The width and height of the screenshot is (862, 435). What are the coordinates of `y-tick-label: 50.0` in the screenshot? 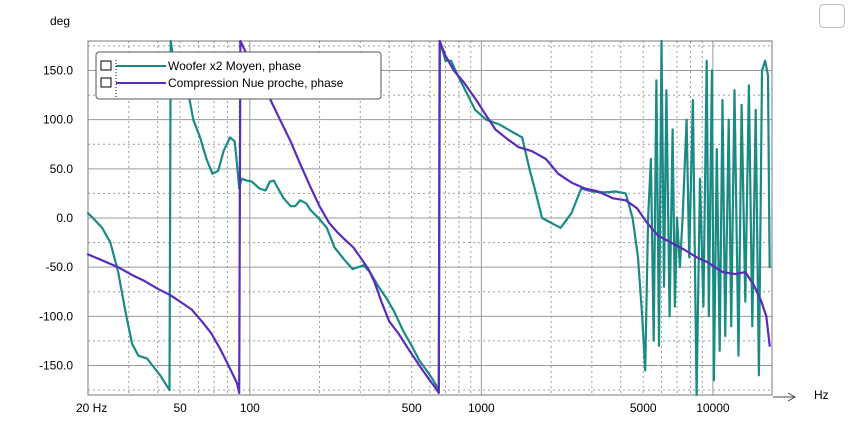 It's located at (62, 169).